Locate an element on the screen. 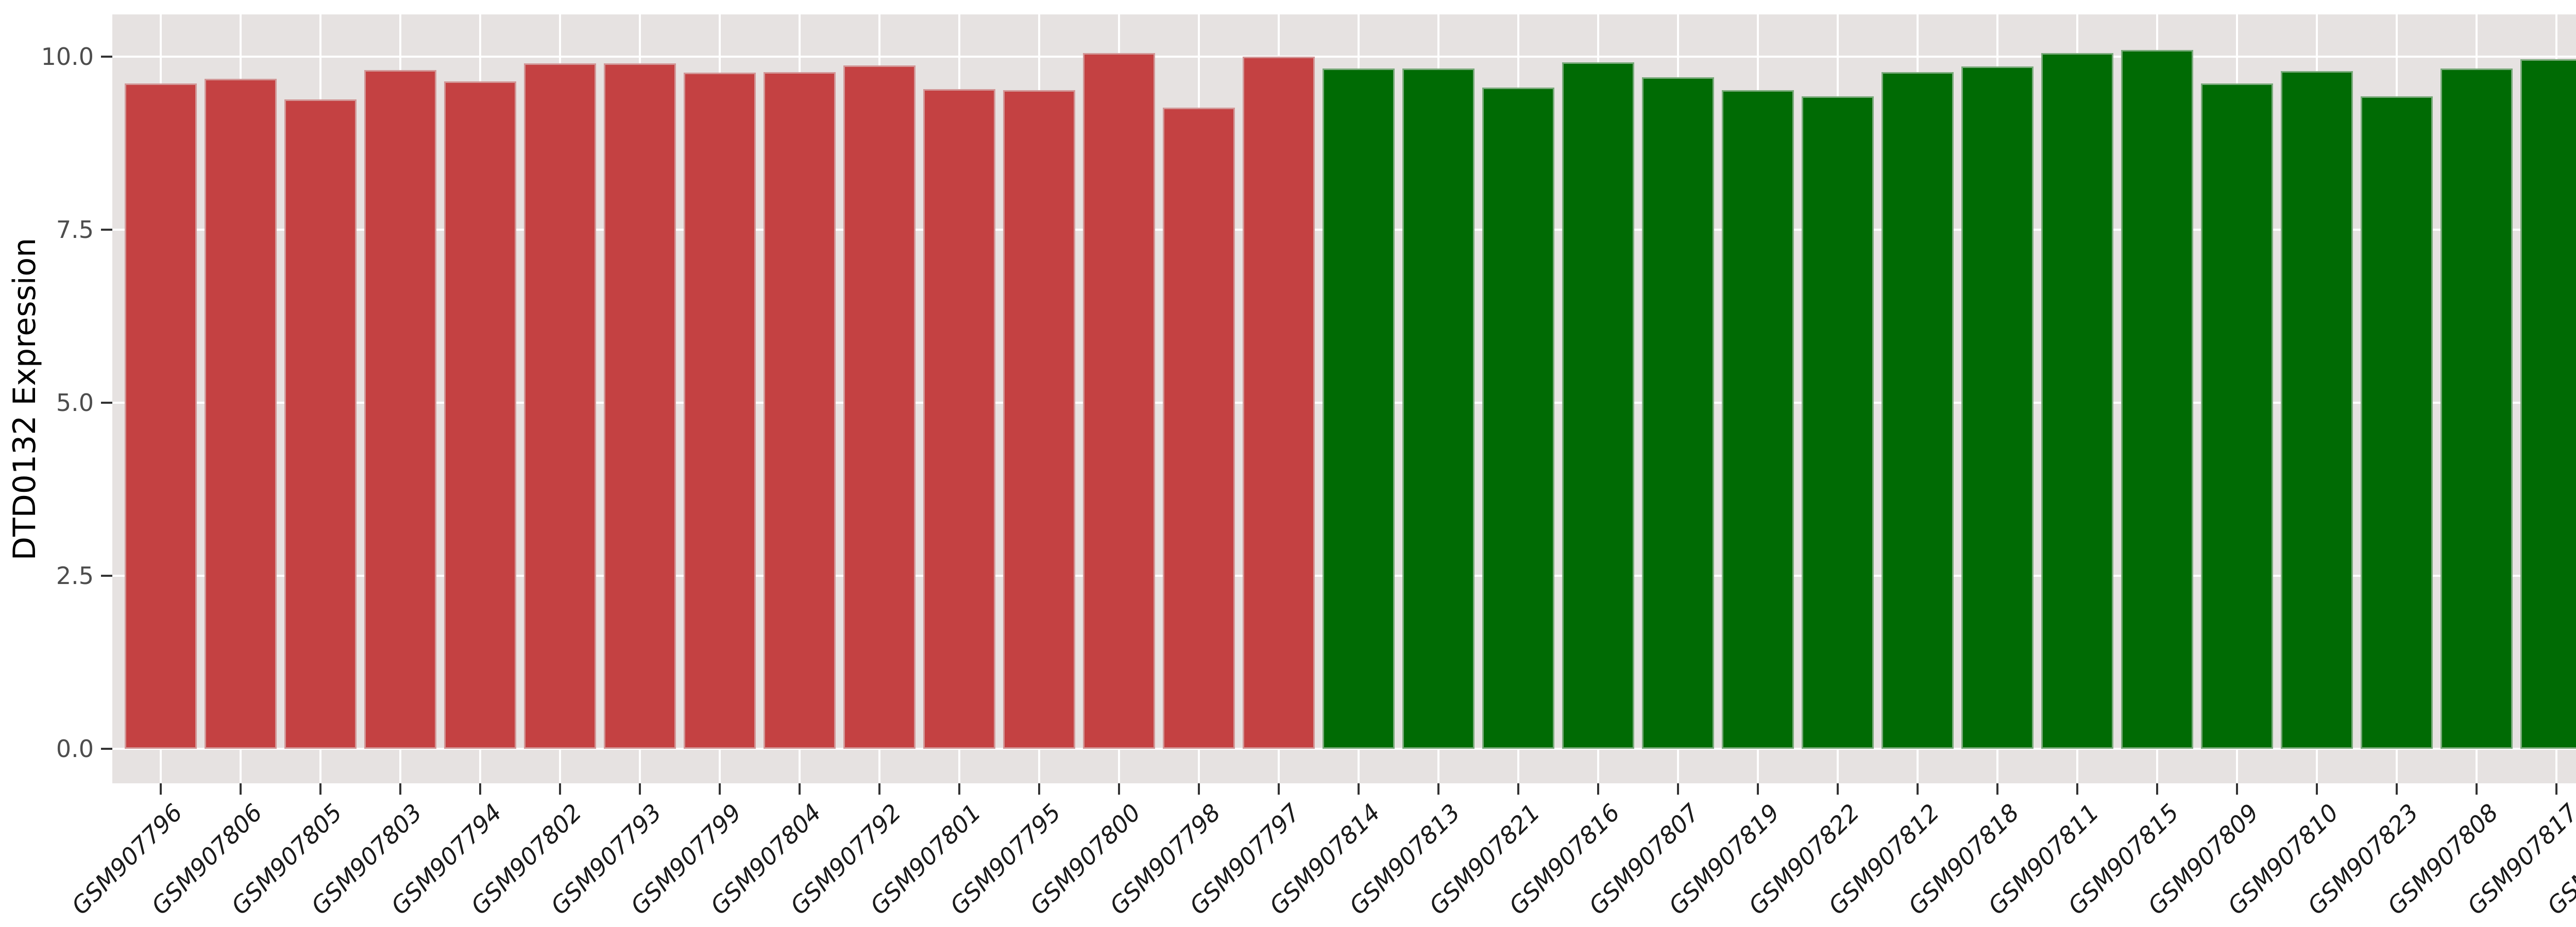 Image resolution: width=2576 pixels, height=927 pixels. bar-GSM907814 is located at coordinates (1359, 408).